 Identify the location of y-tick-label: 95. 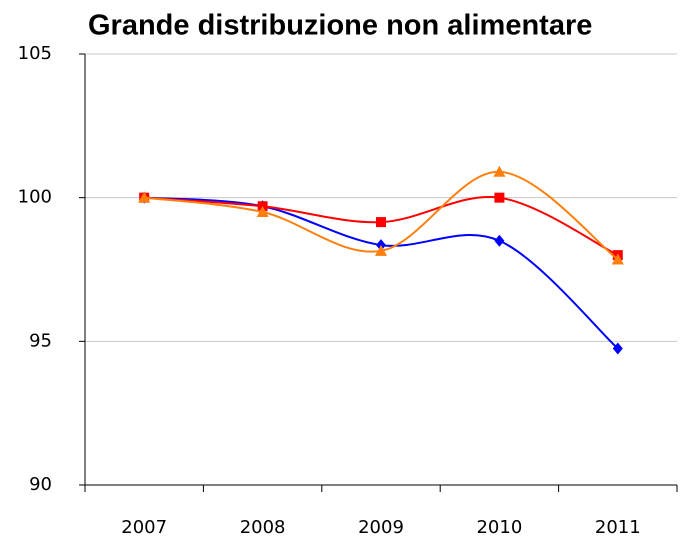
(40, 340).